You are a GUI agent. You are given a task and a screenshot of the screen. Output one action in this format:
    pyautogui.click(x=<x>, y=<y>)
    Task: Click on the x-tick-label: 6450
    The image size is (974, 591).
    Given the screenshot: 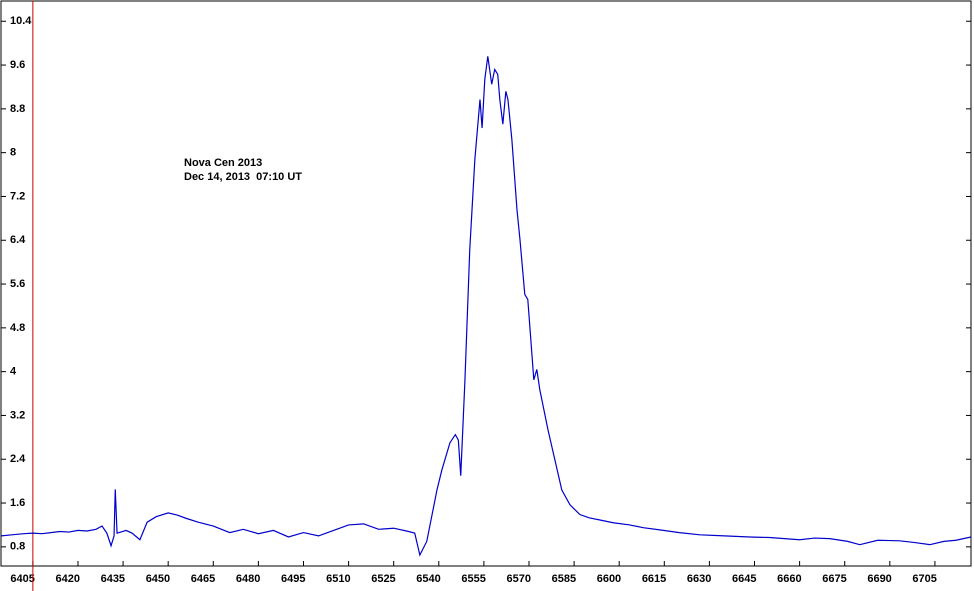 What is the action you would take?
    pyautogui.click(x=158, y=579)
    